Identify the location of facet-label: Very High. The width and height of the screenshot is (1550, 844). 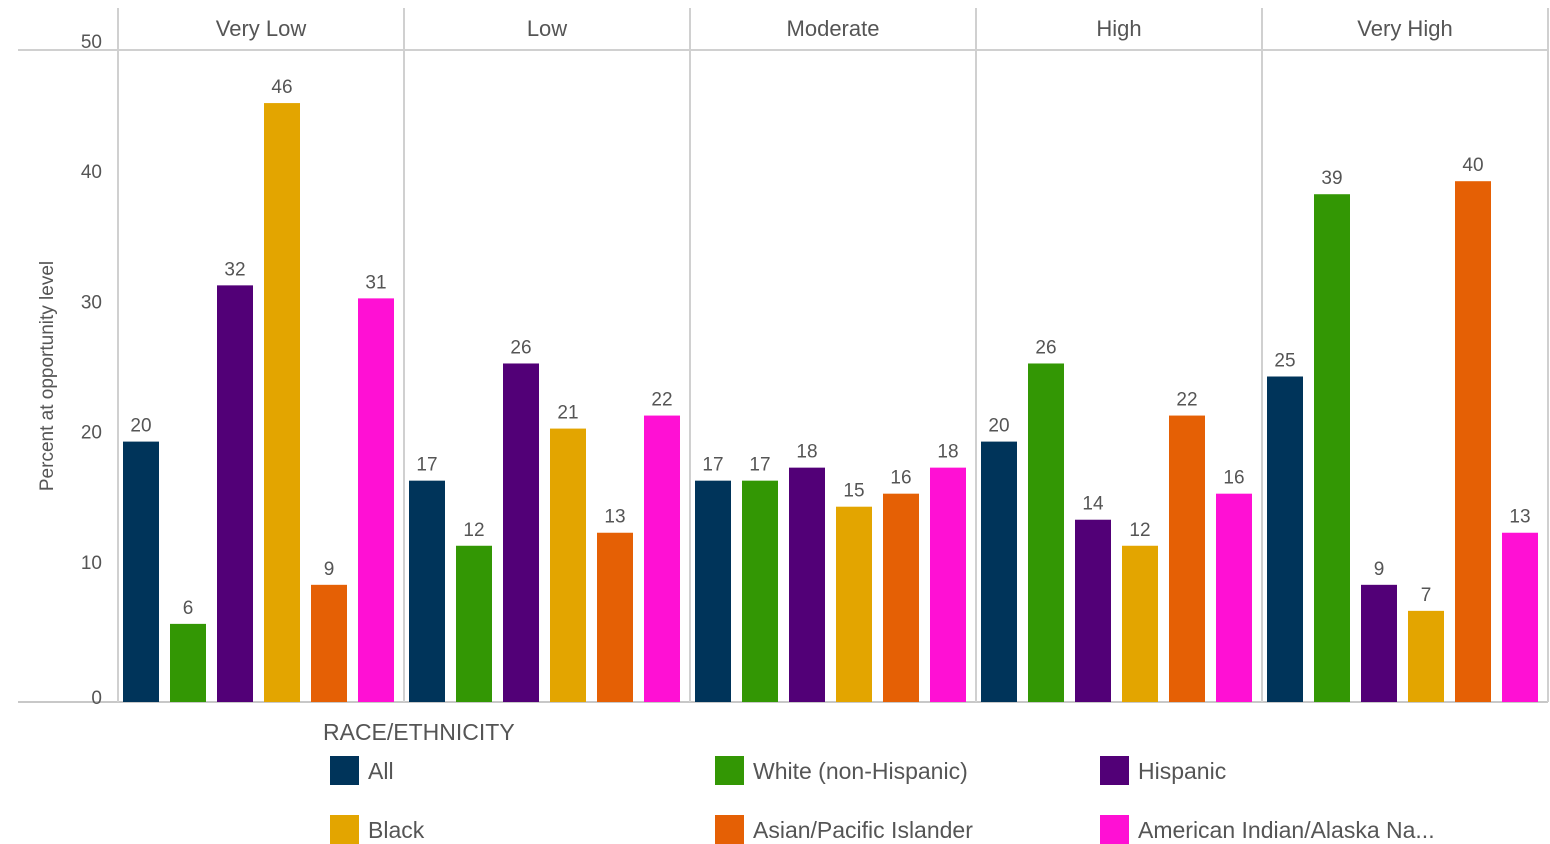
(1404, 28).